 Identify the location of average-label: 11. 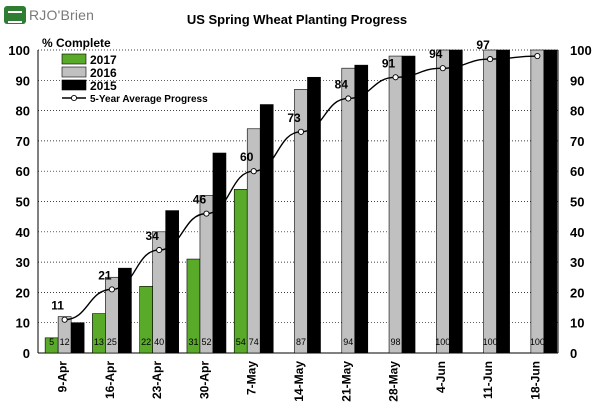
(57, 306).